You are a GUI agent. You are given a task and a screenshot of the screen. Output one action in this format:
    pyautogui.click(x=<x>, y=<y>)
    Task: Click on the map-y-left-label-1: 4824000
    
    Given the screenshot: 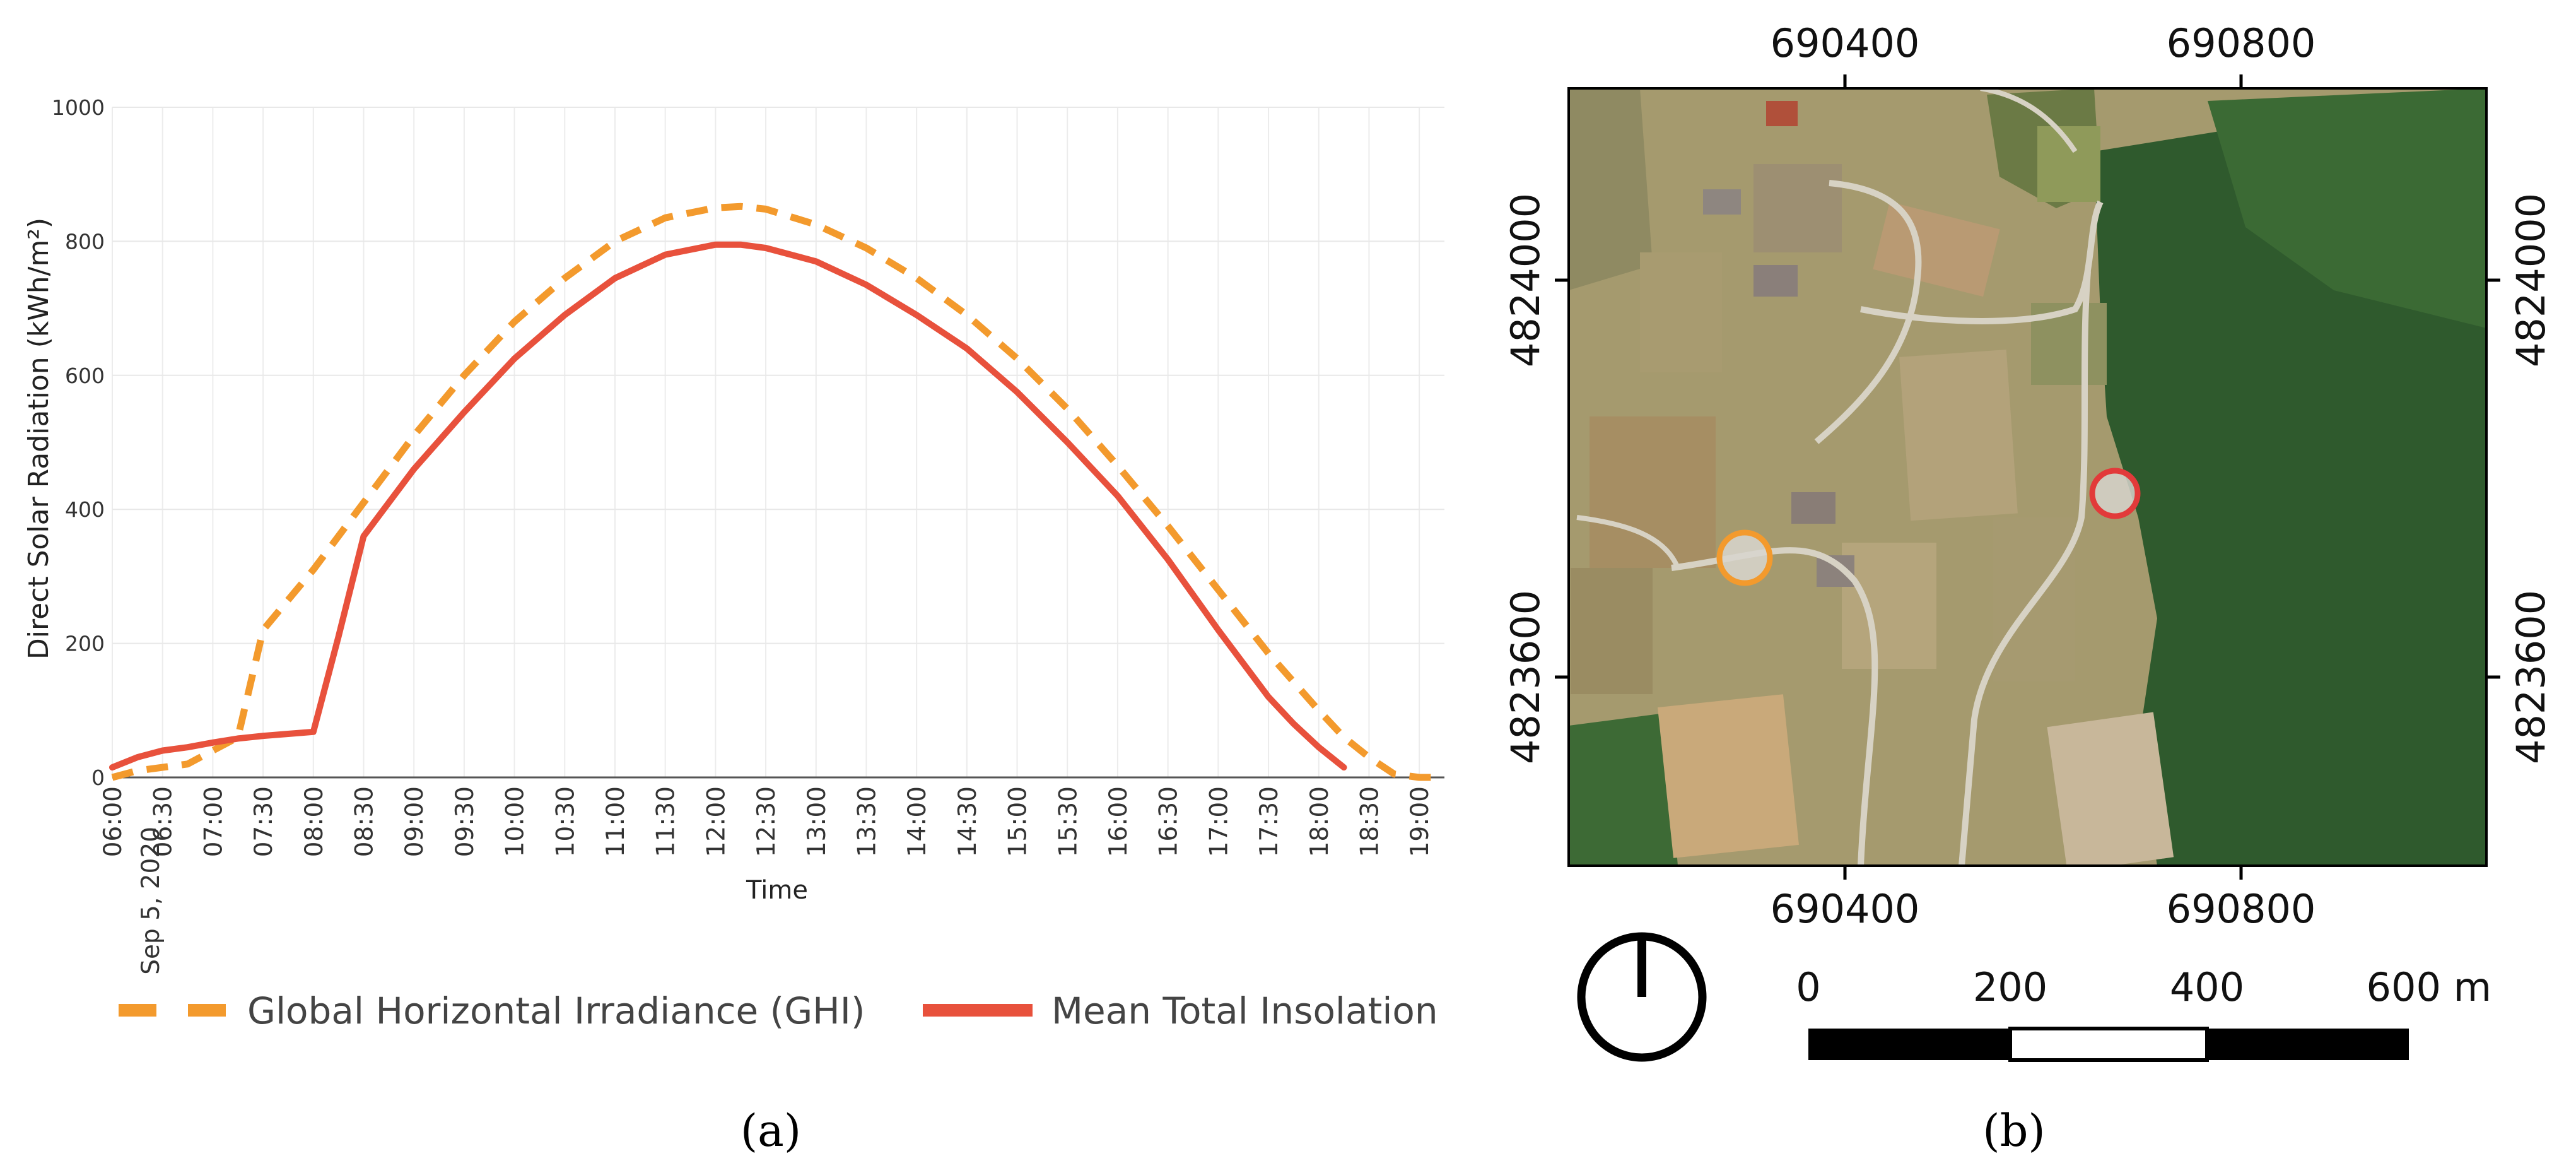 What is the action you would take?
    pyautogui.click(x=1525, y=280)
    